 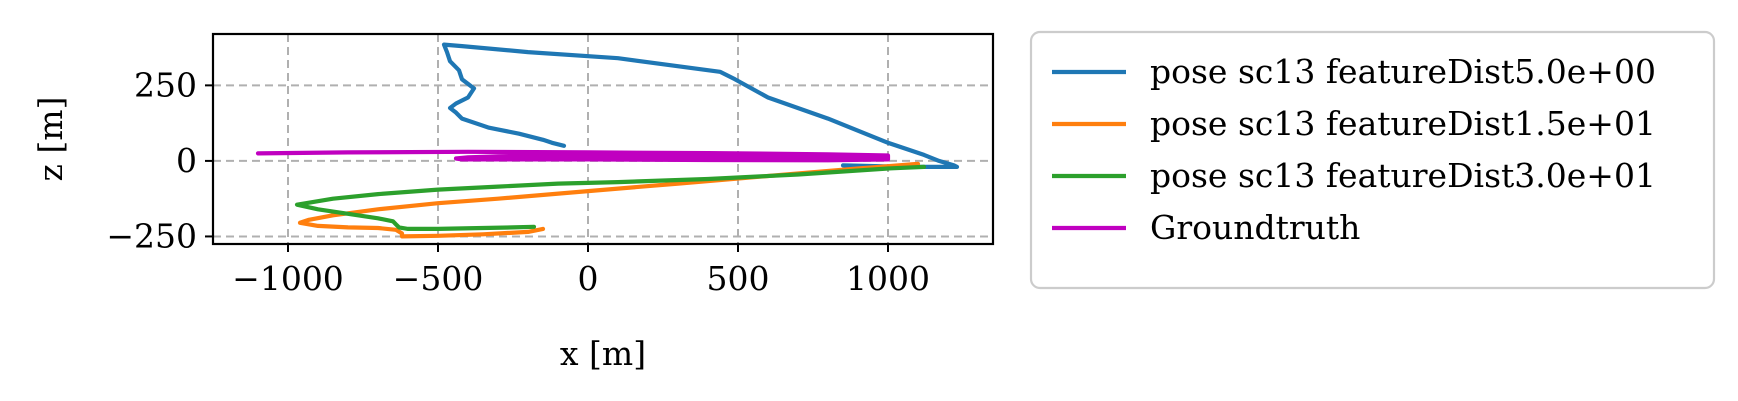 What do you see at coordinates (738, 278) in the screenshot?
I see `x-tick-label: 500` at bounding box center [738, 278].